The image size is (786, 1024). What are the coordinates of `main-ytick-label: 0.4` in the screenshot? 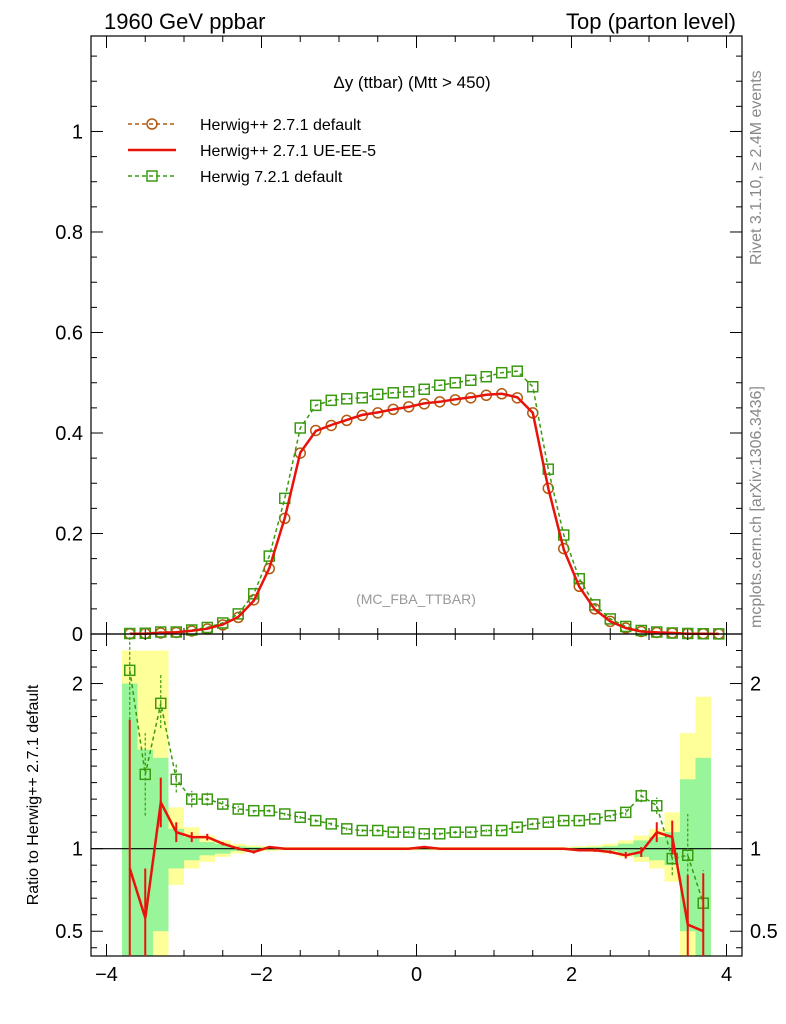 It's located at (69, 434).